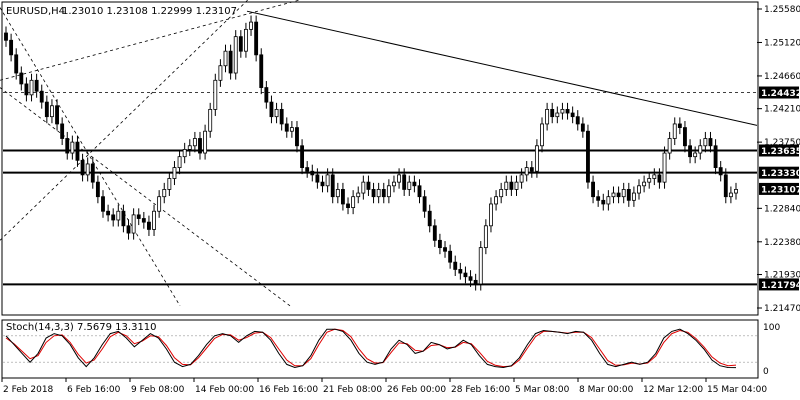 Image resolution: width=800 pixels, height=400 pixels. I want to click on x-tick-label: 8 Mar 00:00, so click(606, 390).